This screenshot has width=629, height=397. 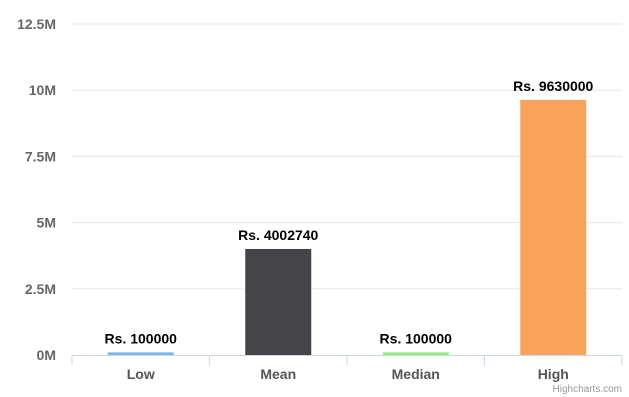 What do you see at coordinates (36, 189) in the screenshot?
I see `y-axis-tick-labels: 0M 2.5M 5M 7.5M 10M 12.5M` at bounding box center [36, 189].